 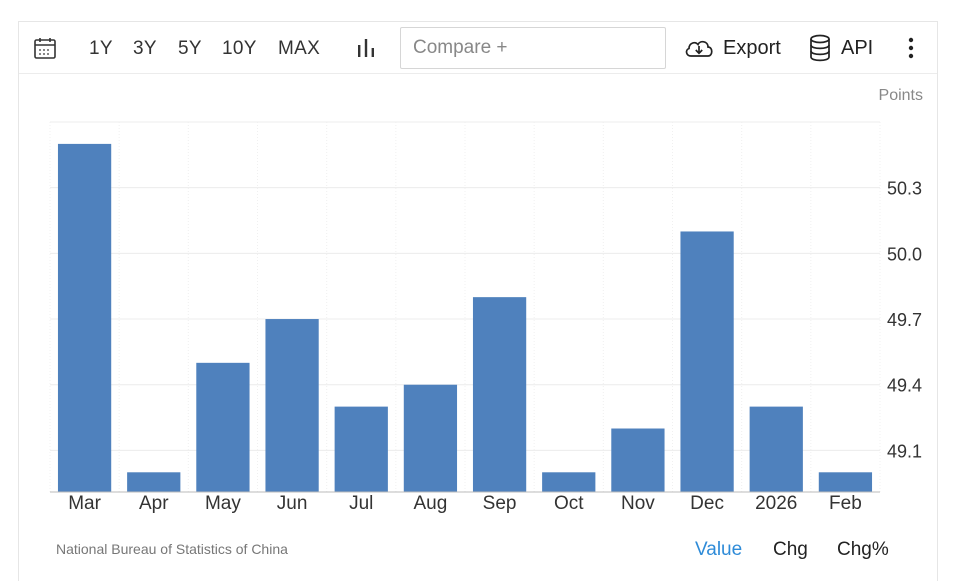 What do you see at coordinates (101, 48) in the screenshot?
I see `range-1y-button: 1Y` at bounding box center [101, 48].